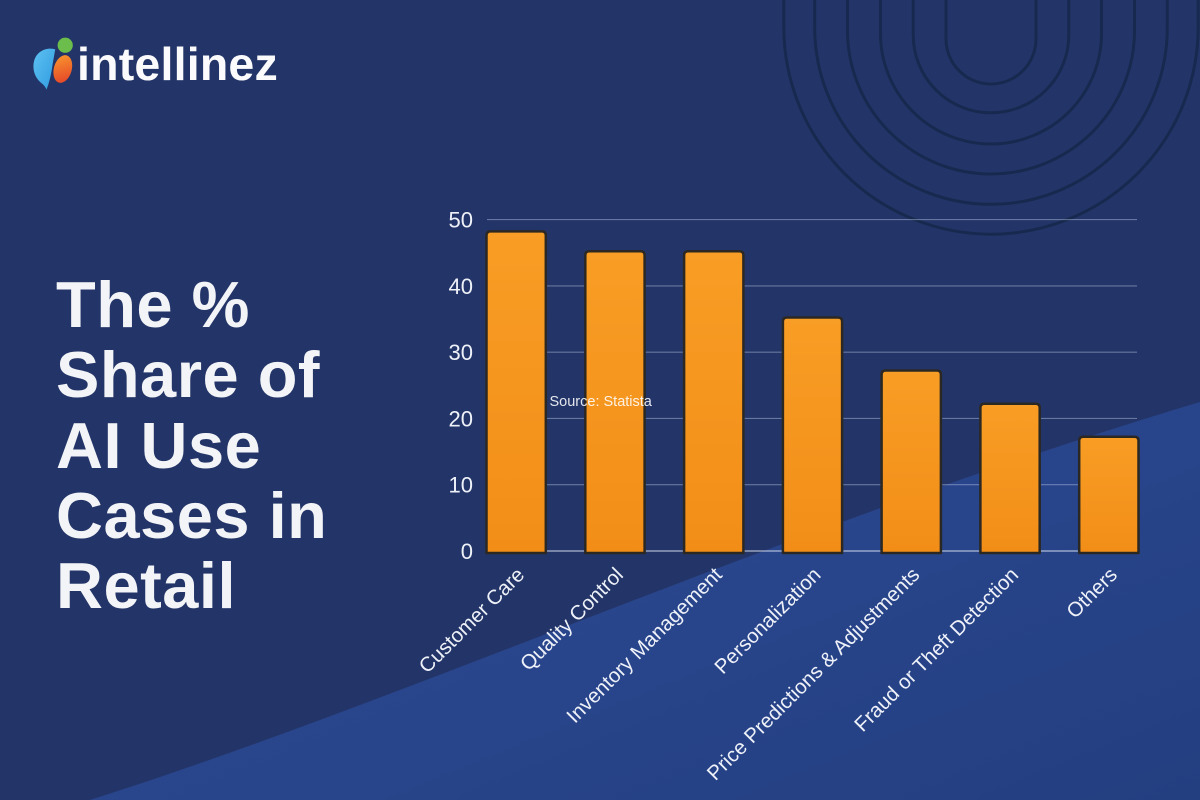 Image resolution: width=1200 pixels, height=800 pixels. What do you see at coordinates (461, 352) in the screenshot?
I see `svg-text: 30` at bounding box center [461, 352].